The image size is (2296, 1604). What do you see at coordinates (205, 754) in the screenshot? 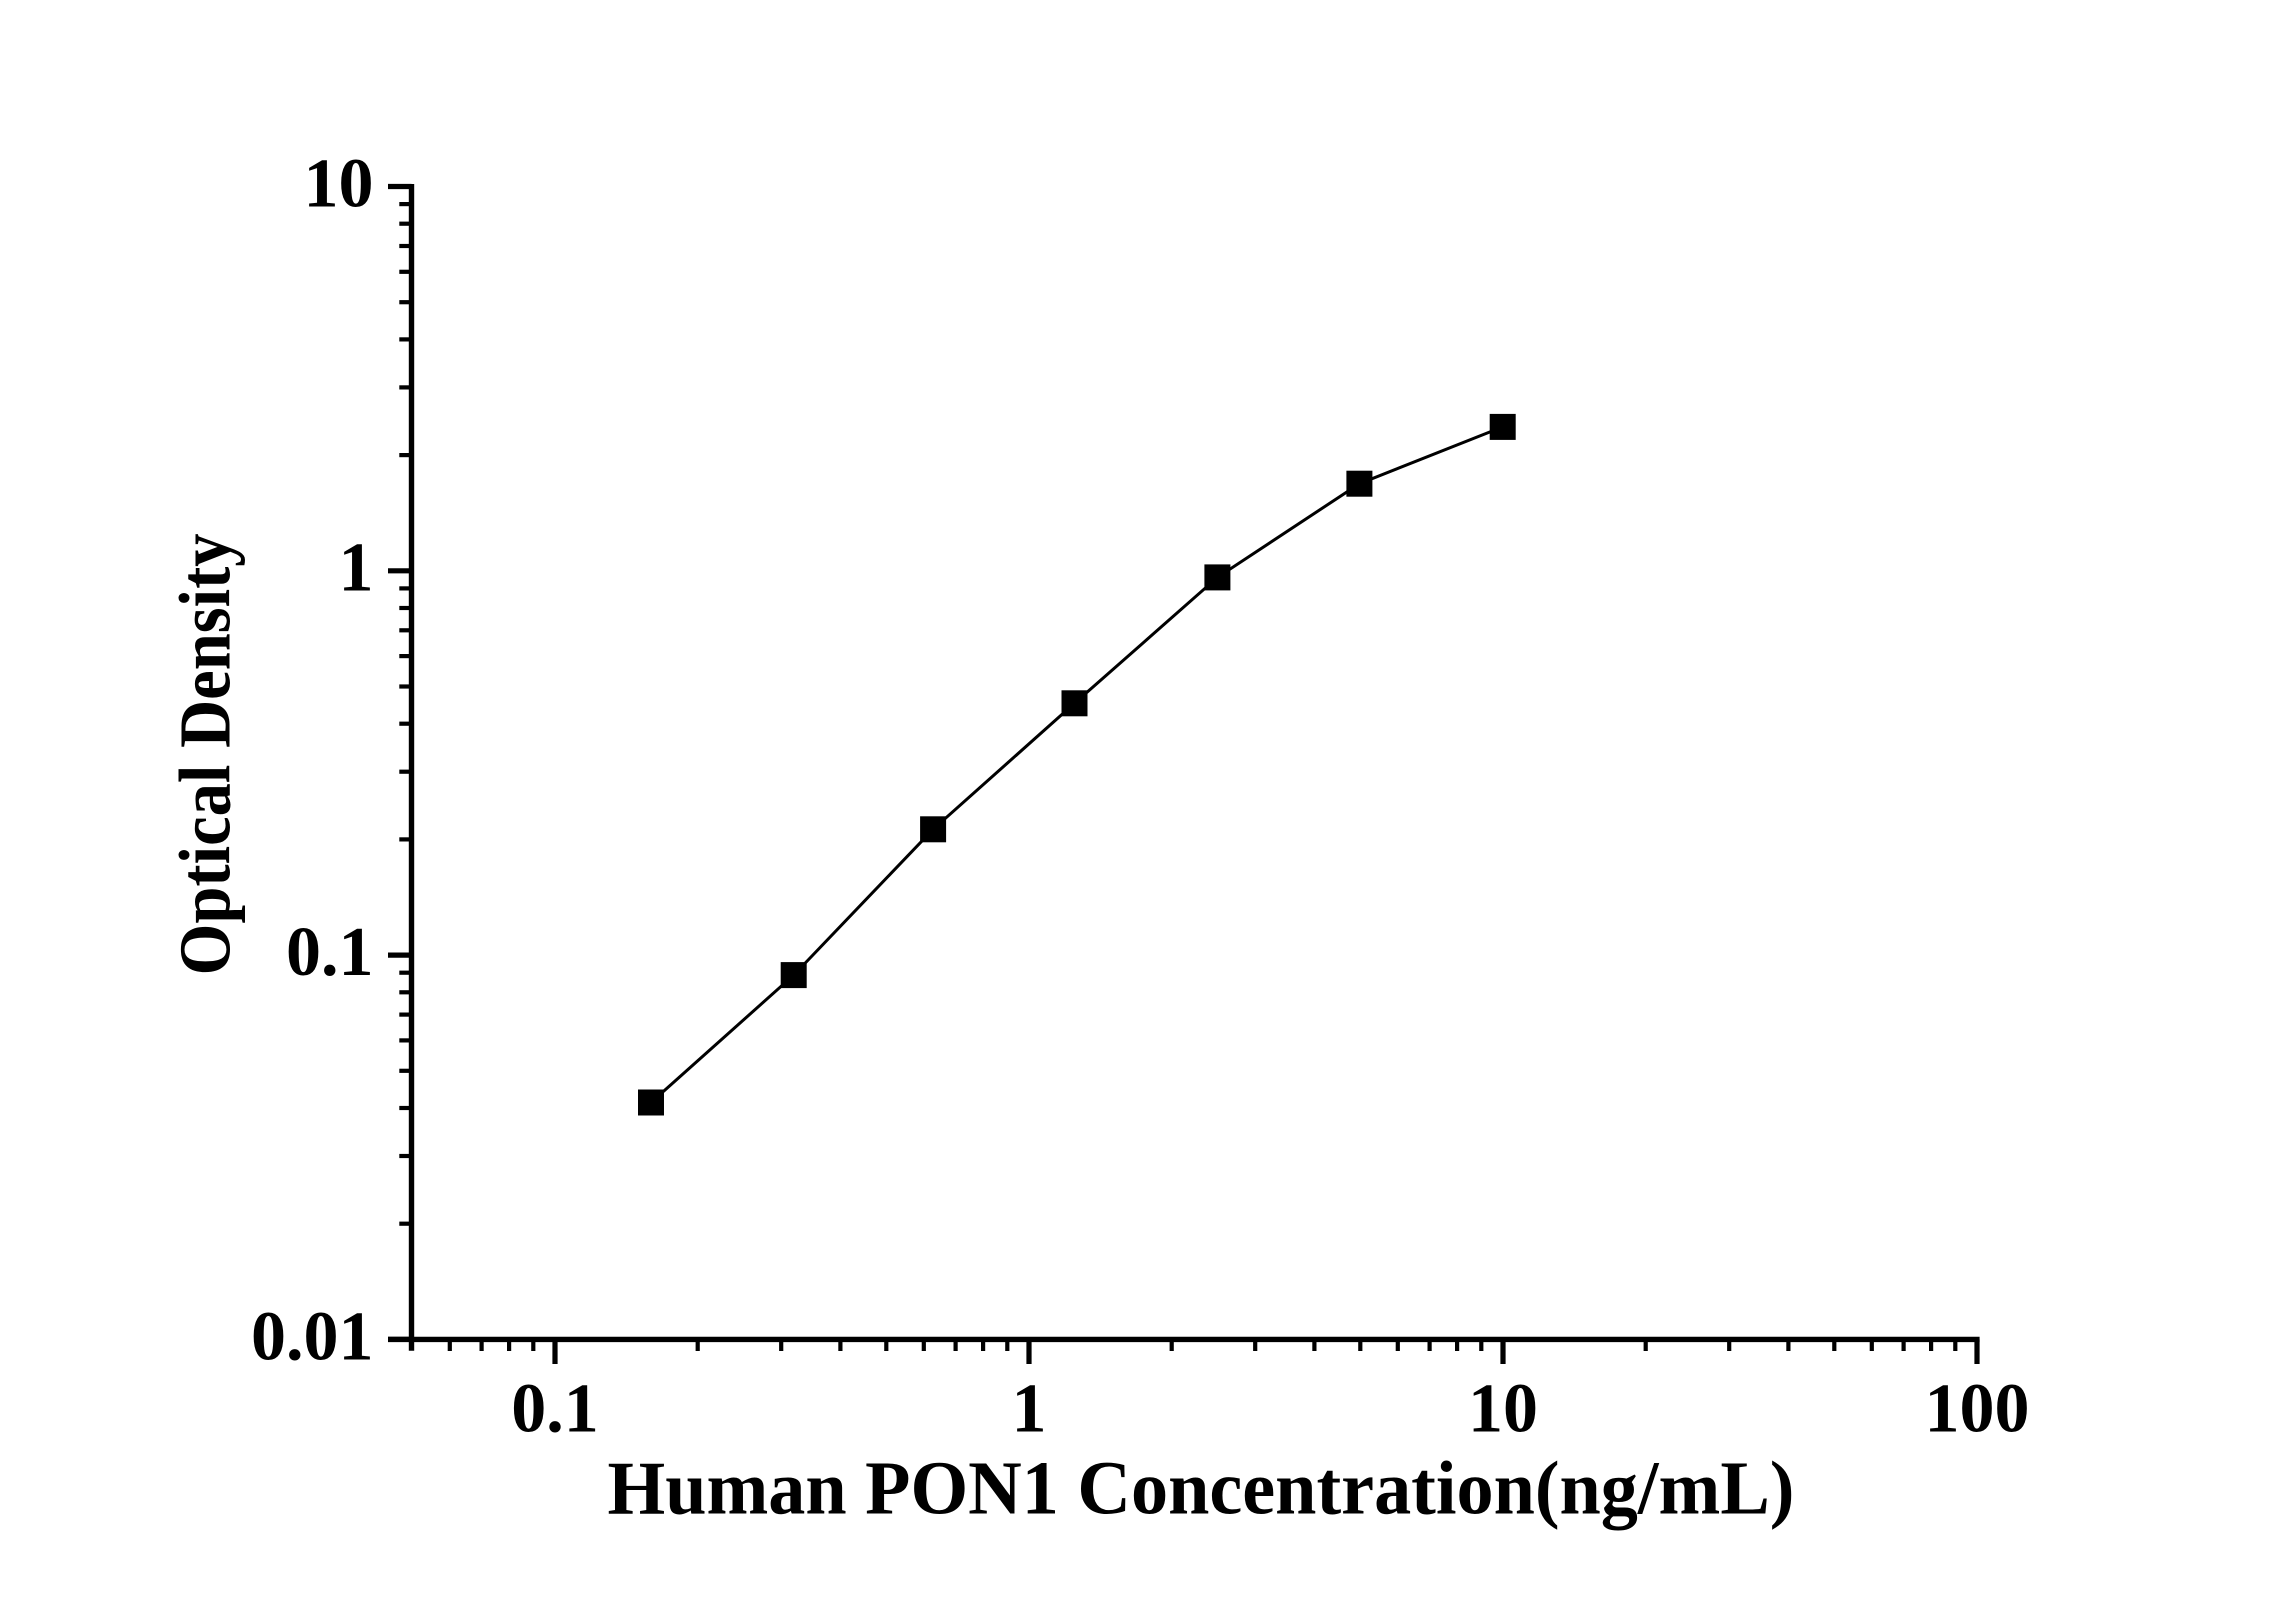
I see `svg-text: Optical Density` at bounding box center [205, 754].